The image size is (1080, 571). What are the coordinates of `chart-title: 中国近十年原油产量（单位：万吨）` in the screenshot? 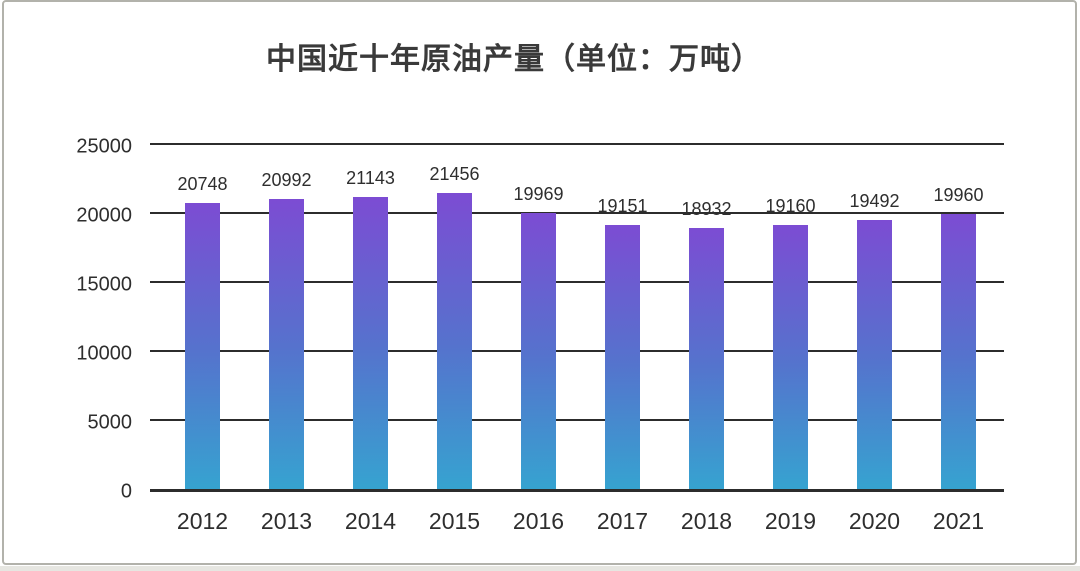 It's located at (514, 59).